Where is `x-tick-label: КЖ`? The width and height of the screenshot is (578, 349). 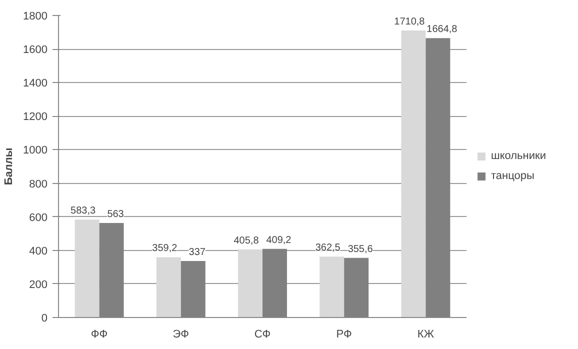 x-tick-label: КЖ is located at coordinates (425, 334).